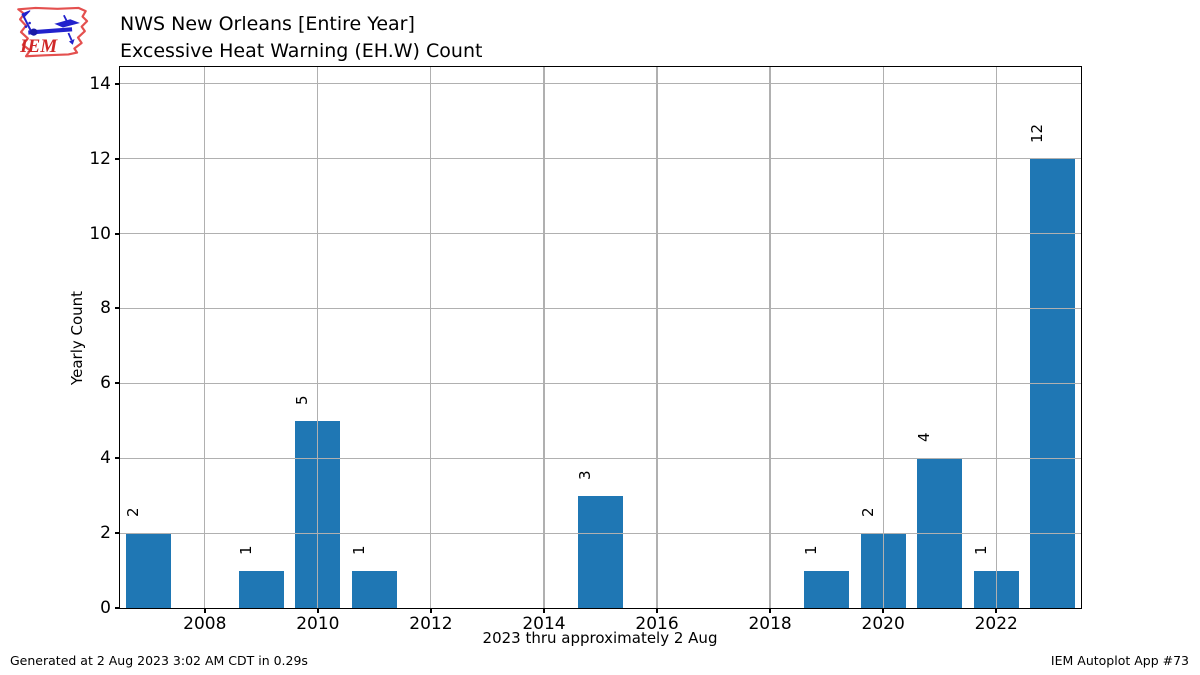 This screenshot has width=1200, height=675. I want to click on y-tick-label-12: 12, so click(100, 158).